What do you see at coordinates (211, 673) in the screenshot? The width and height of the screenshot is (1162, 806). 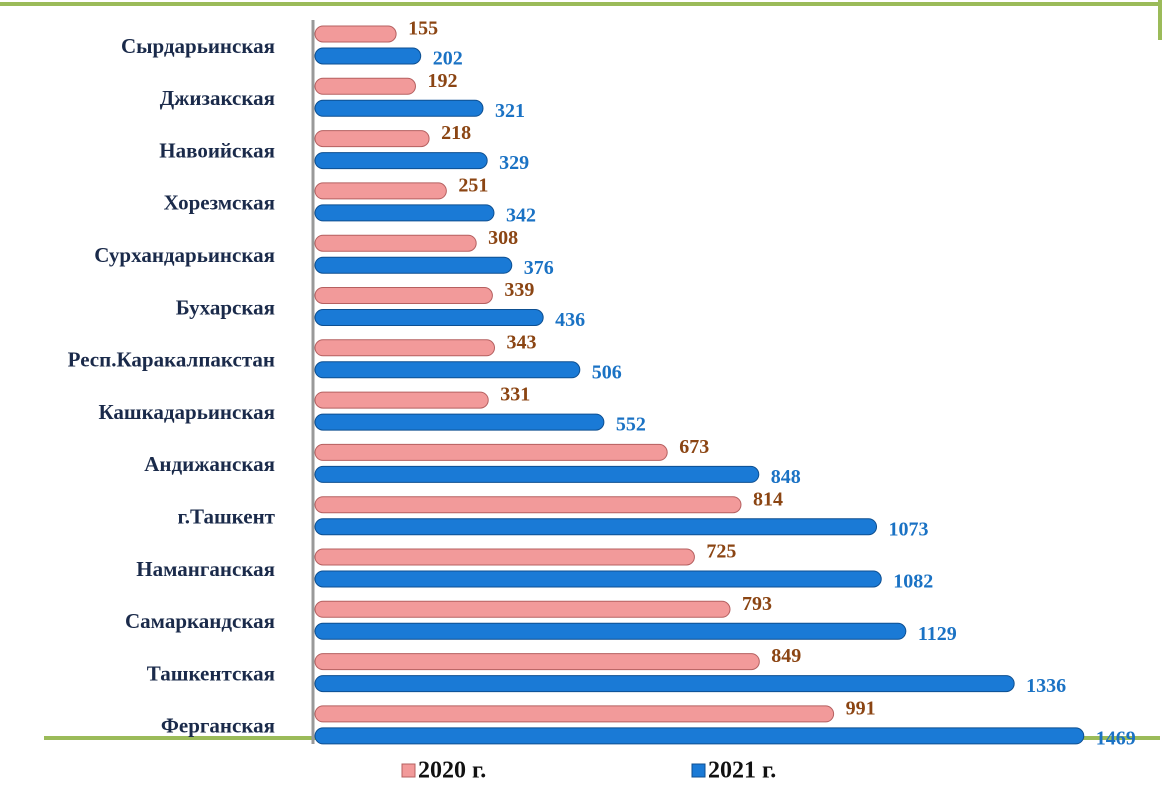 I see `category-label: Ташкентская` at bounding box center [211, 673].